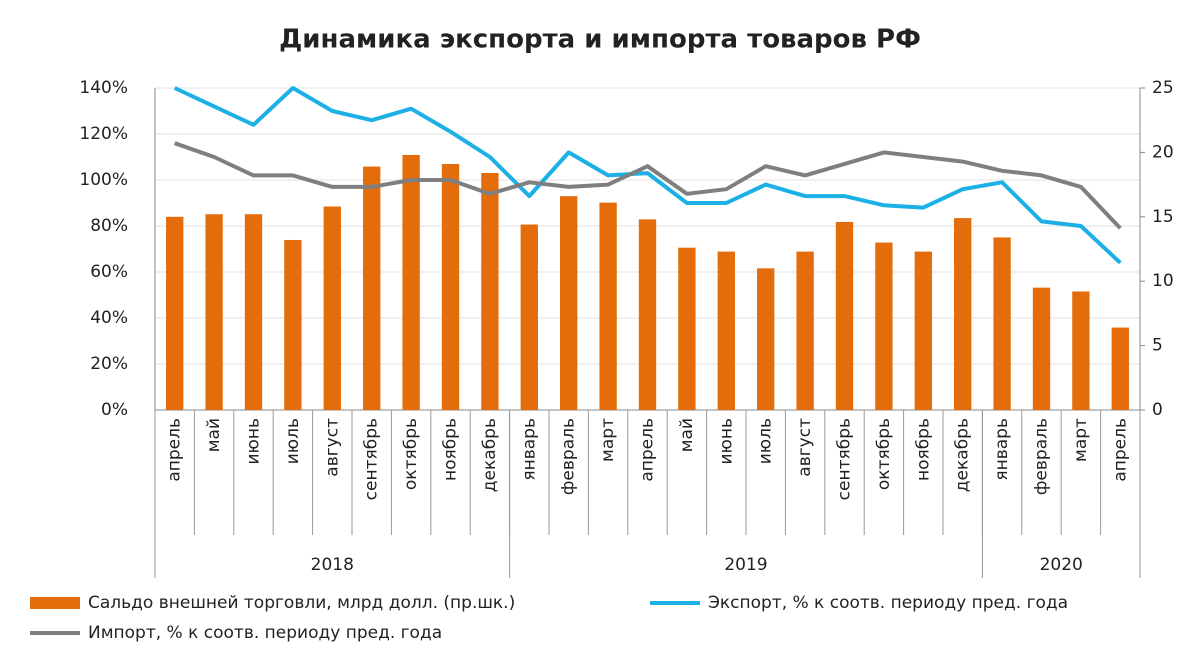 The image size is (1194, 664). What do you see at coordinates (103, 180) in the screenshot?
I see `y-tick-label: 100%` at bounding box center [103, 180].